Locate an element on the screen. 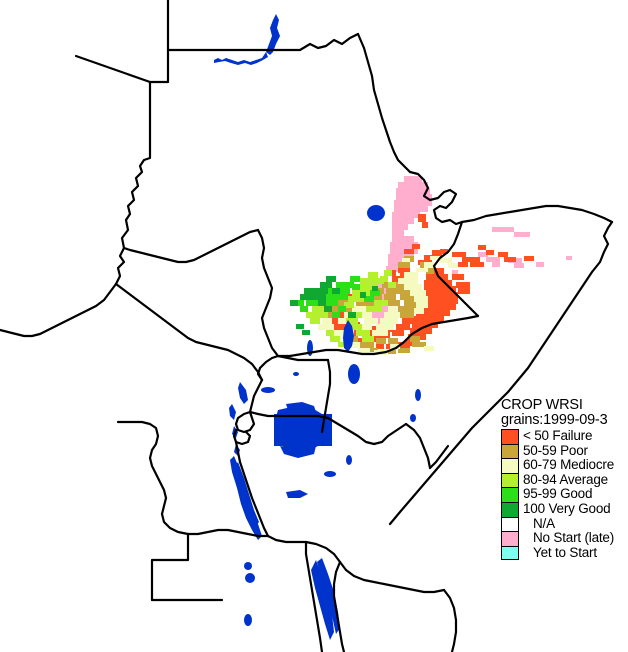 Image resolution: width=628 pixels, height=652 pixels. legend-title: CROP WRSI grains:1999-09-3 is located at coordinates (564, 412).